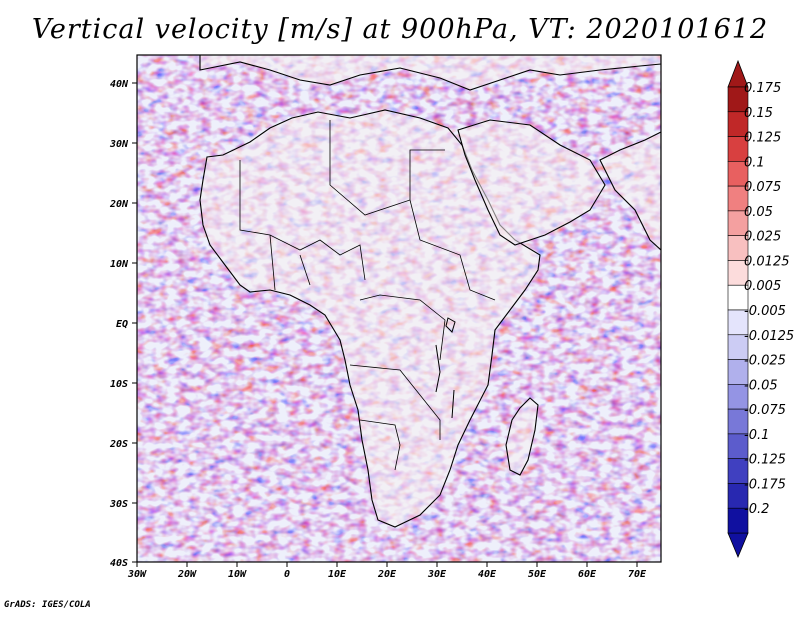 The image size is (800, 618). What do you see at coordinates (237, 574) in the screenshot?
I see `x-tick-10w: 10W` at bounding box center [237, 574].